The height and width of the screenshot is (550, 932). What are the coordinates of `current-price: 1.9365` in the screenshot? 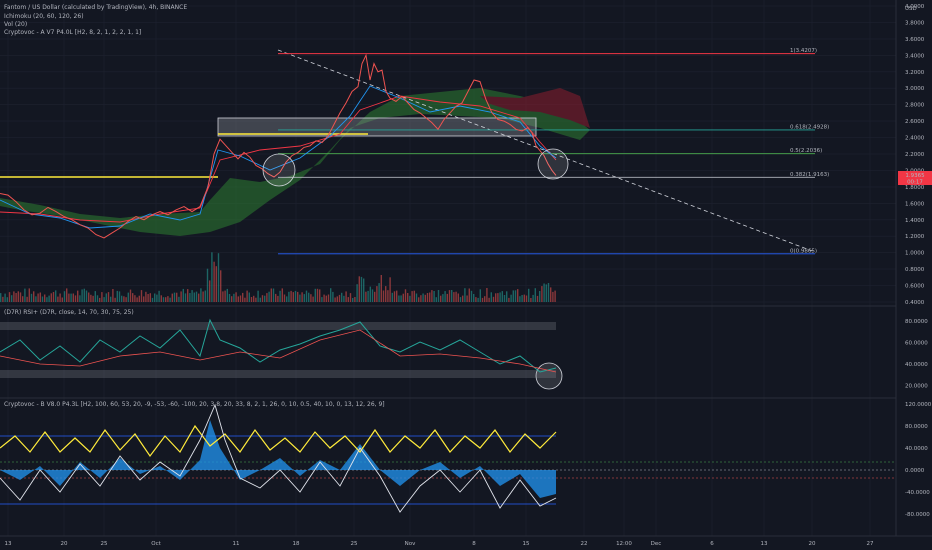 It's located at (915, 176).